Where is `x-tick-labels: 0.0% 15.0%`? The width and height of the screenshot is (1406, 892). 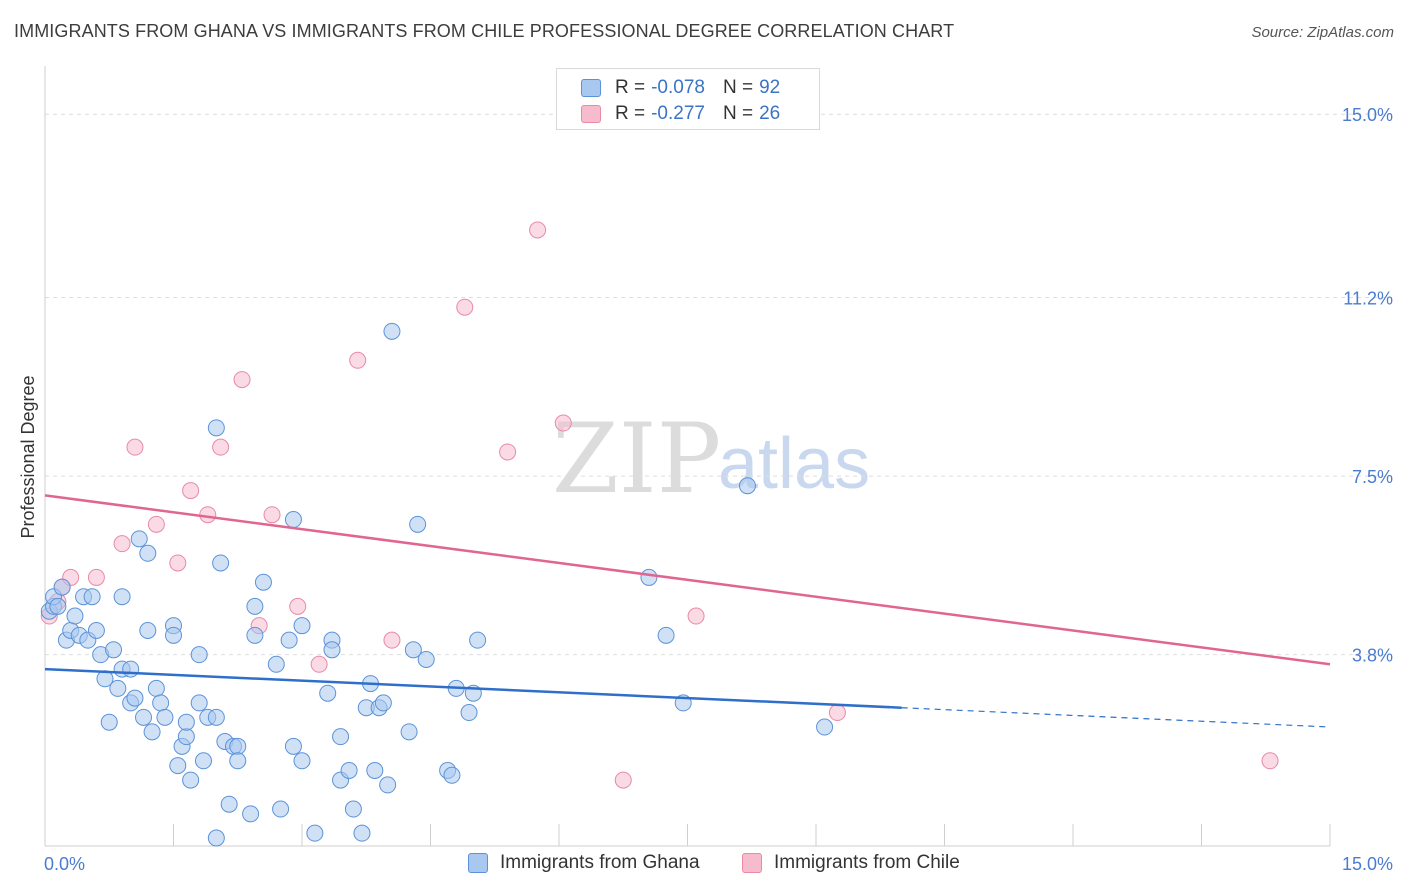 x-tick-labels: 0.0% 15.0% is located at coordinates (718, 864).